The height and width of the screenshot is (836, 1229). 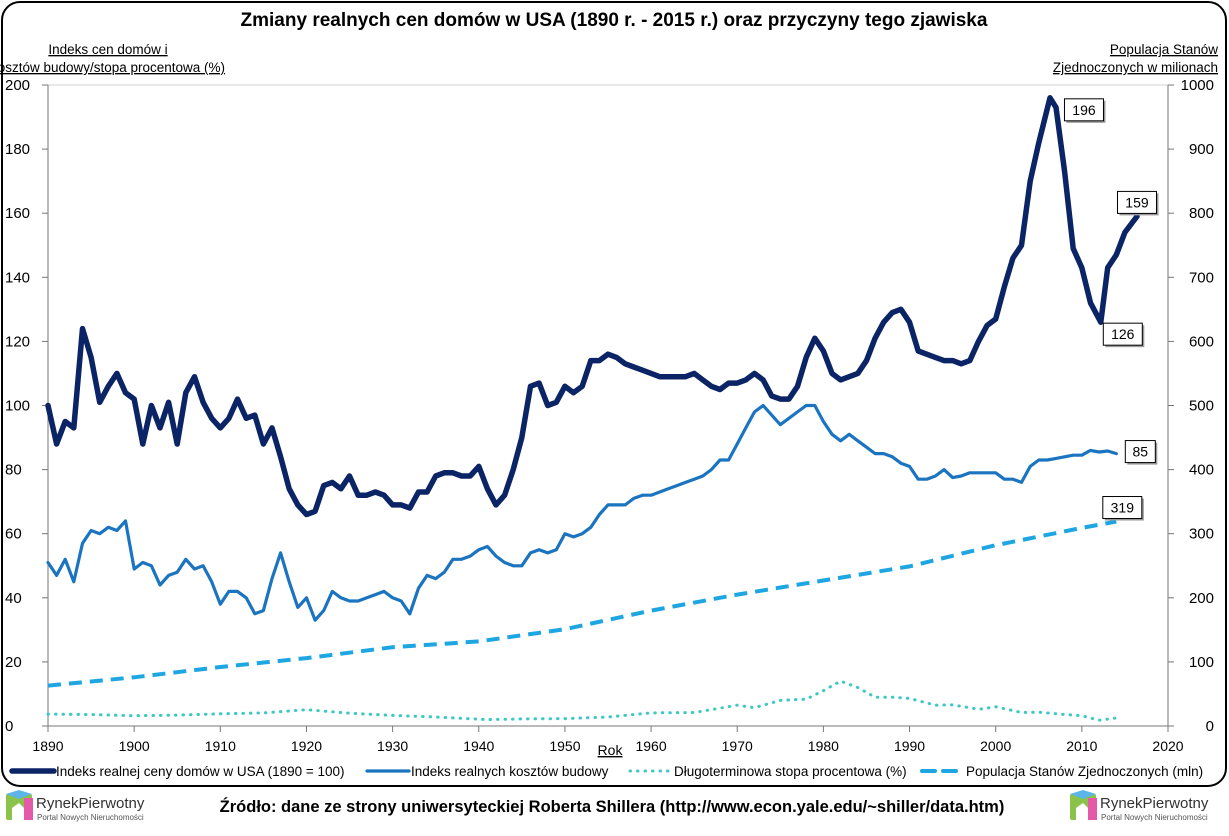 I want to click on y-right-tick-label: 500, so click(x=1201, y=406).